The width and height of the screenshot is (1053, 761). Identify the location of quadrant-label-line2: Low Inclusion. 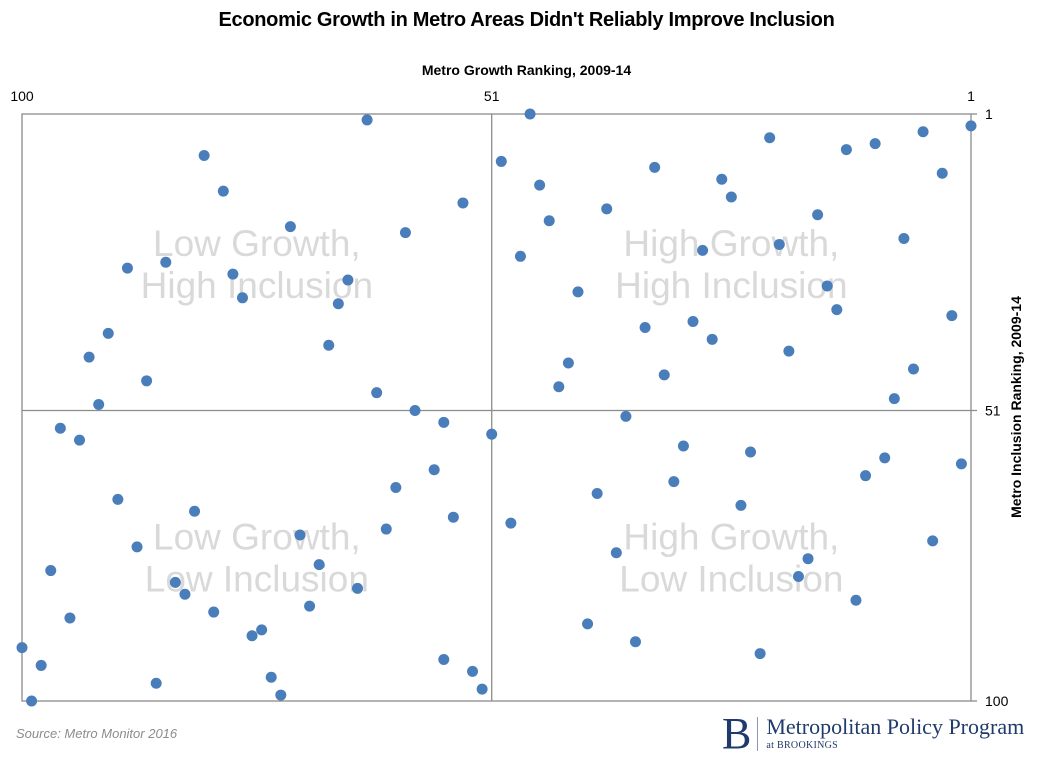
(731, 579).